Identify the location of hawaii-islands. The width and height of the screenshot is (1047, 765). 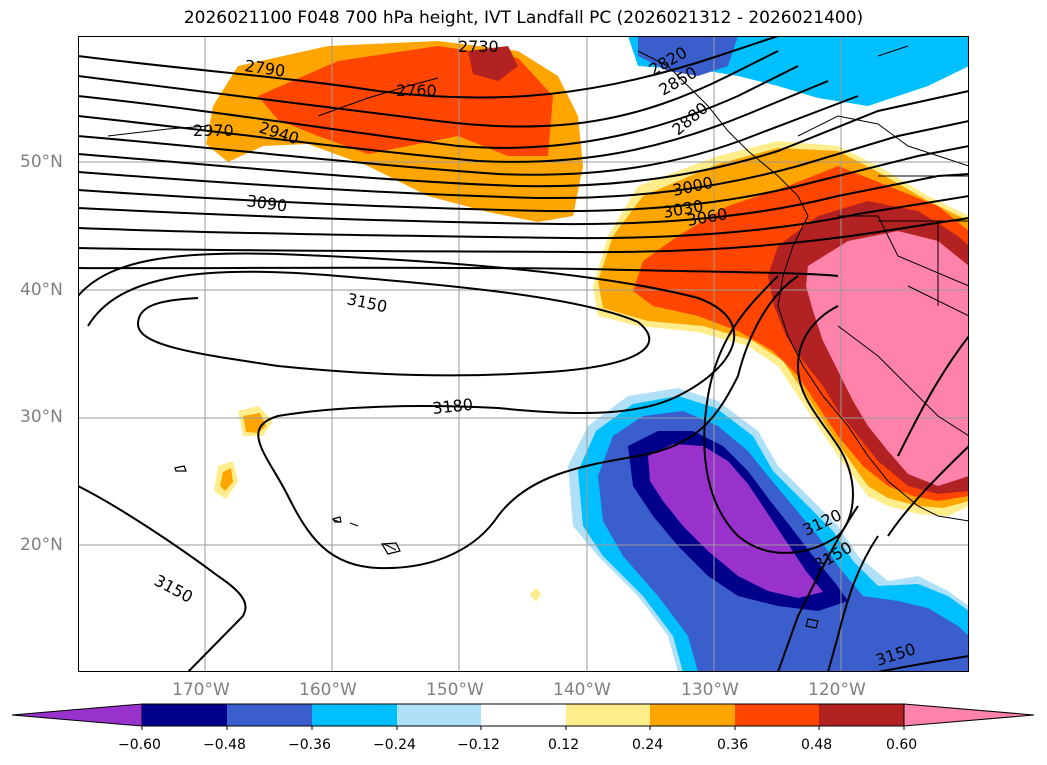
(496, 547).